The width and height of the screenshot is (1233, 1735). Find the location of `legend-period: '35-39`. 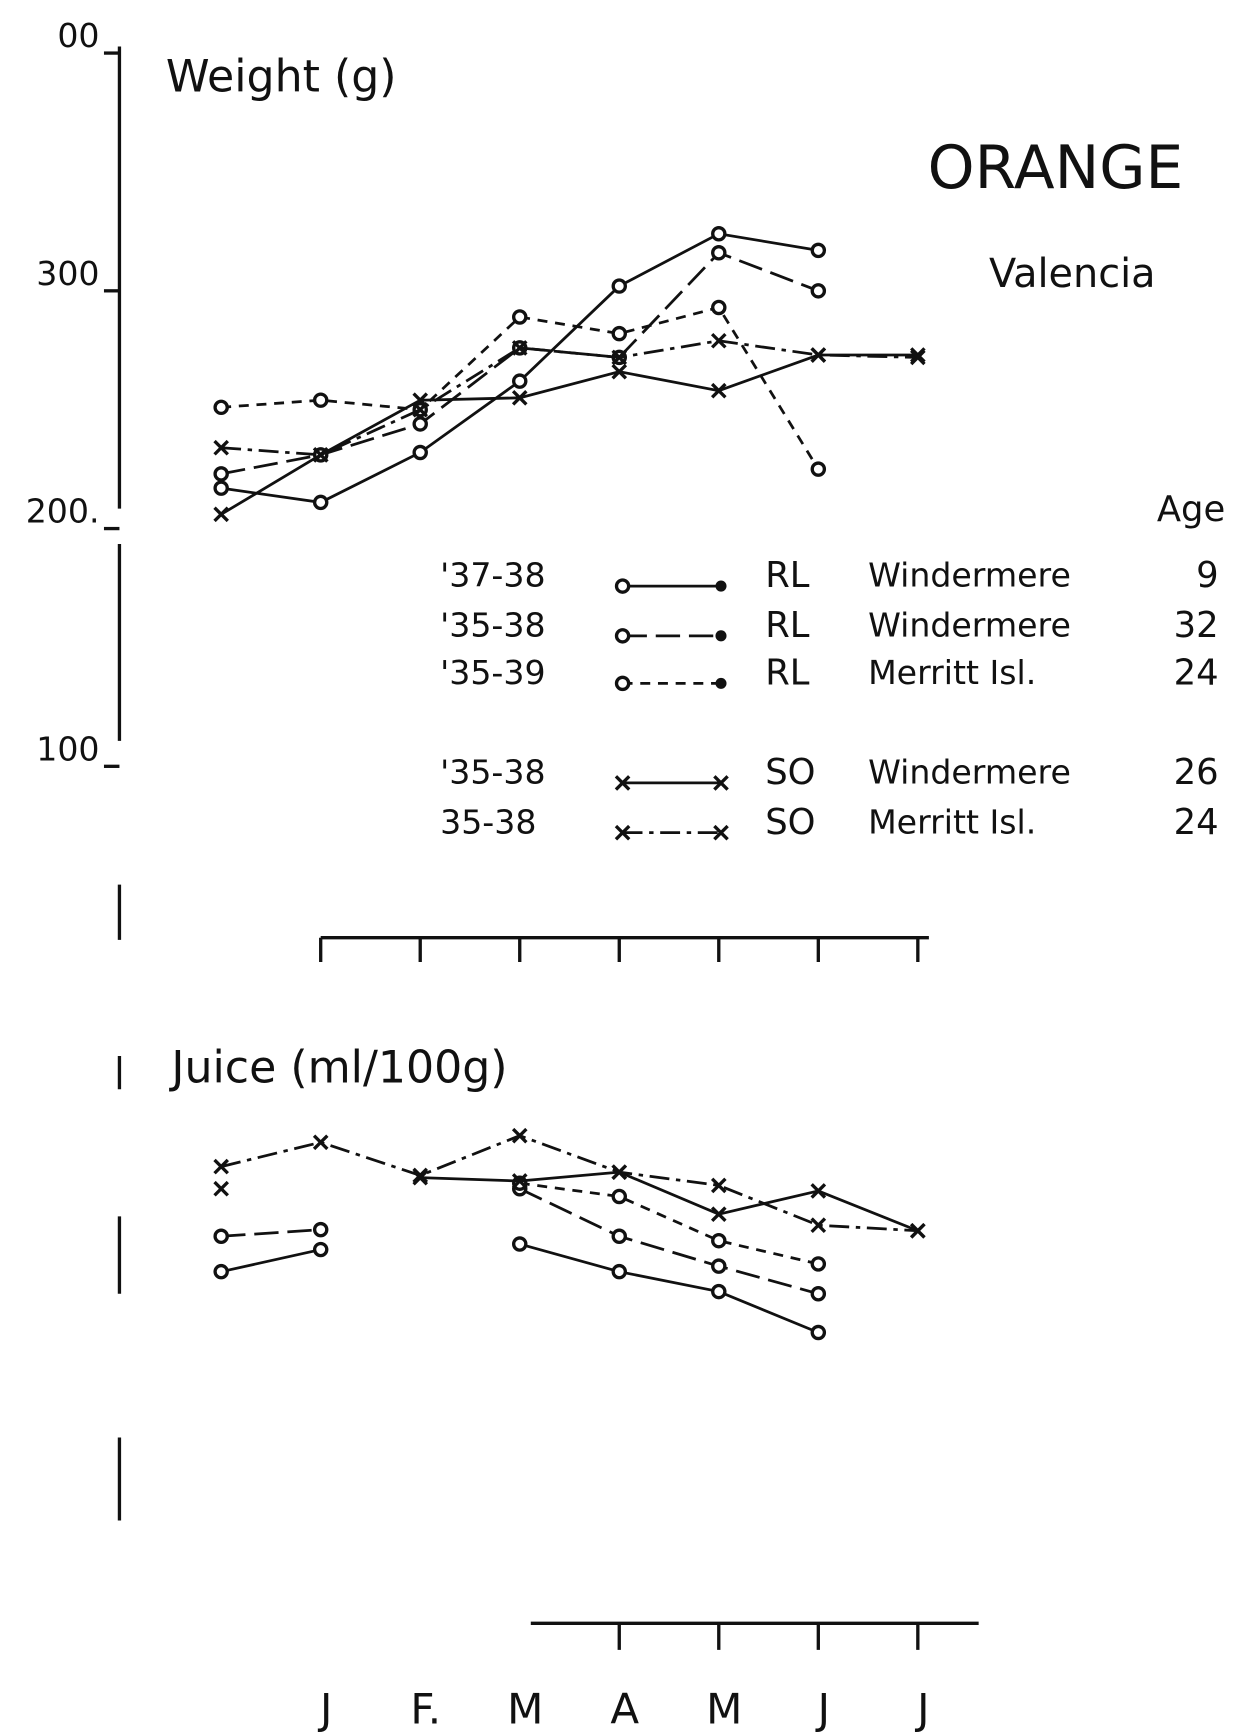

legend-period: '35-39 is located at coordinates (492, 672).